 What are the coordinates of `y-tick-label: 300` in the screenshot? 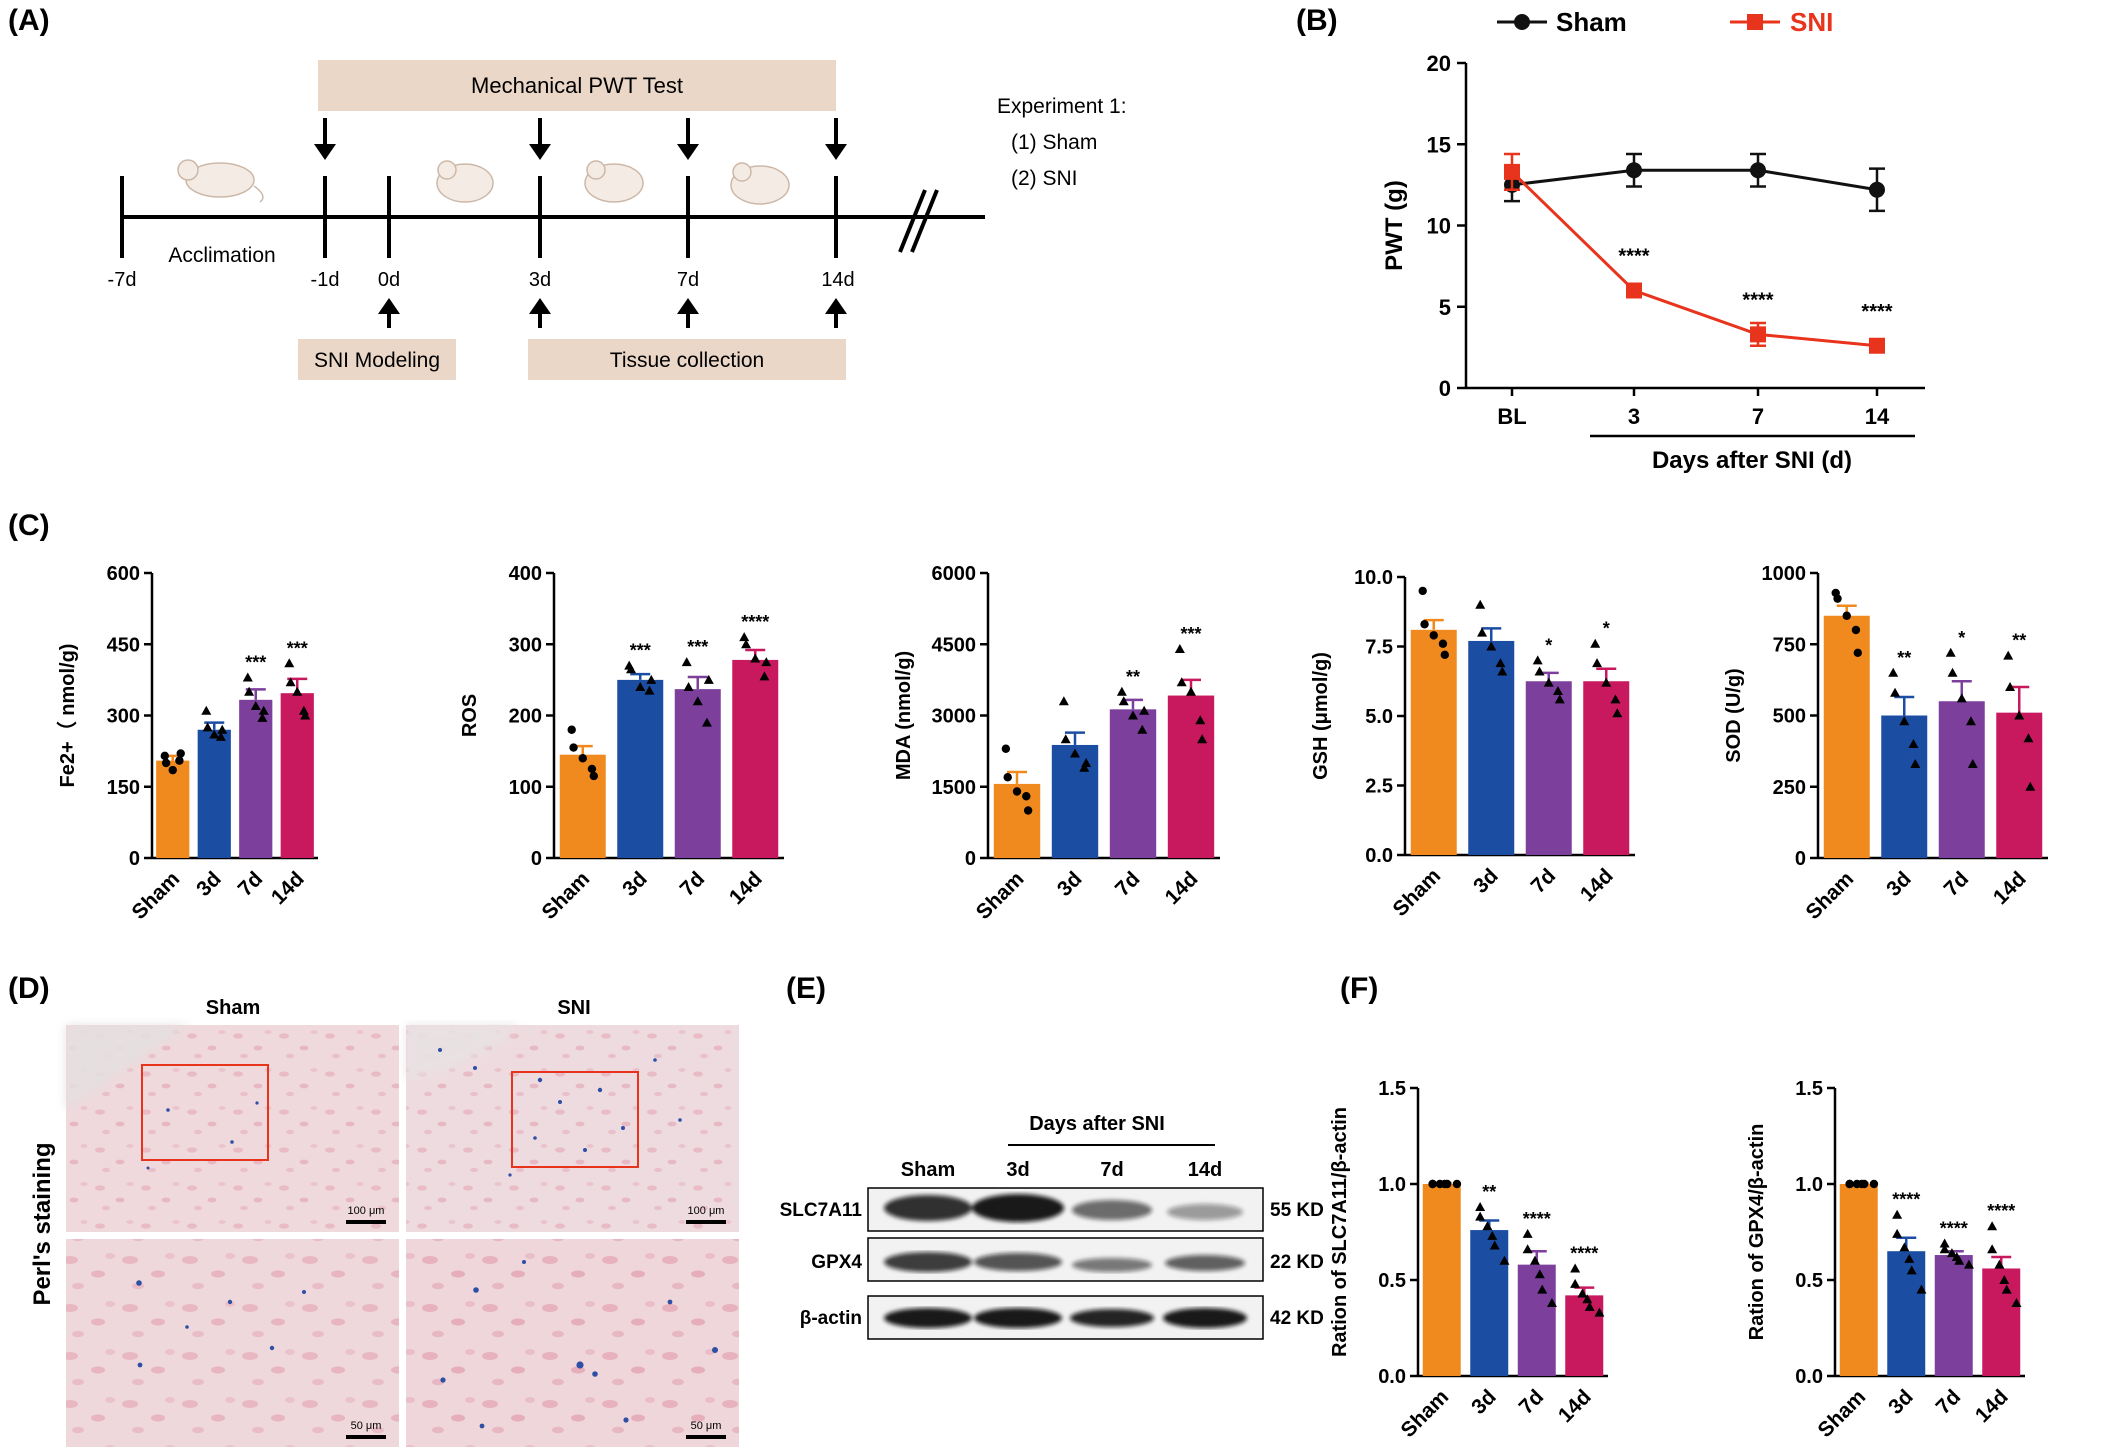 It's located at (123, 717).